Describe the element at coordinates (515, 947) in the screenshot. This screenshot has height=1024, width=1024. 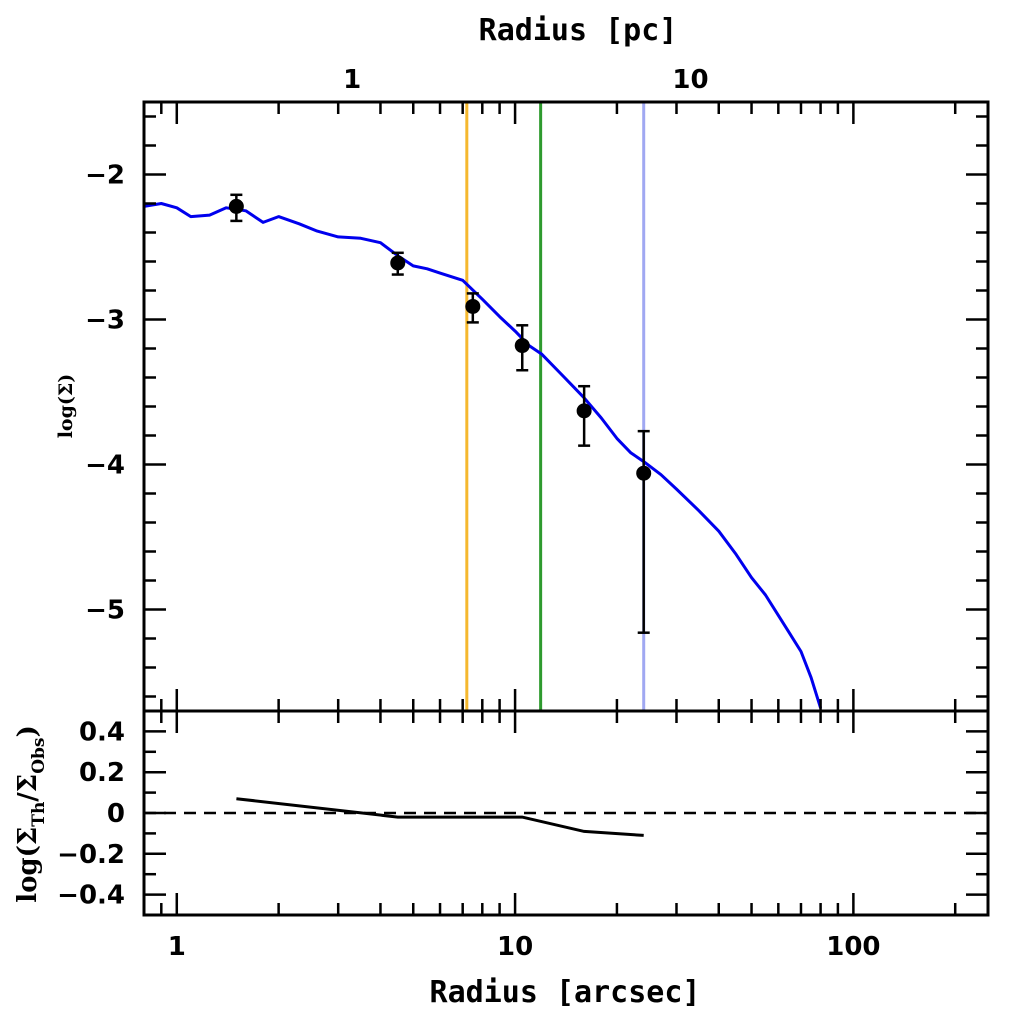
I see `x-tick-label: 10` at that location.